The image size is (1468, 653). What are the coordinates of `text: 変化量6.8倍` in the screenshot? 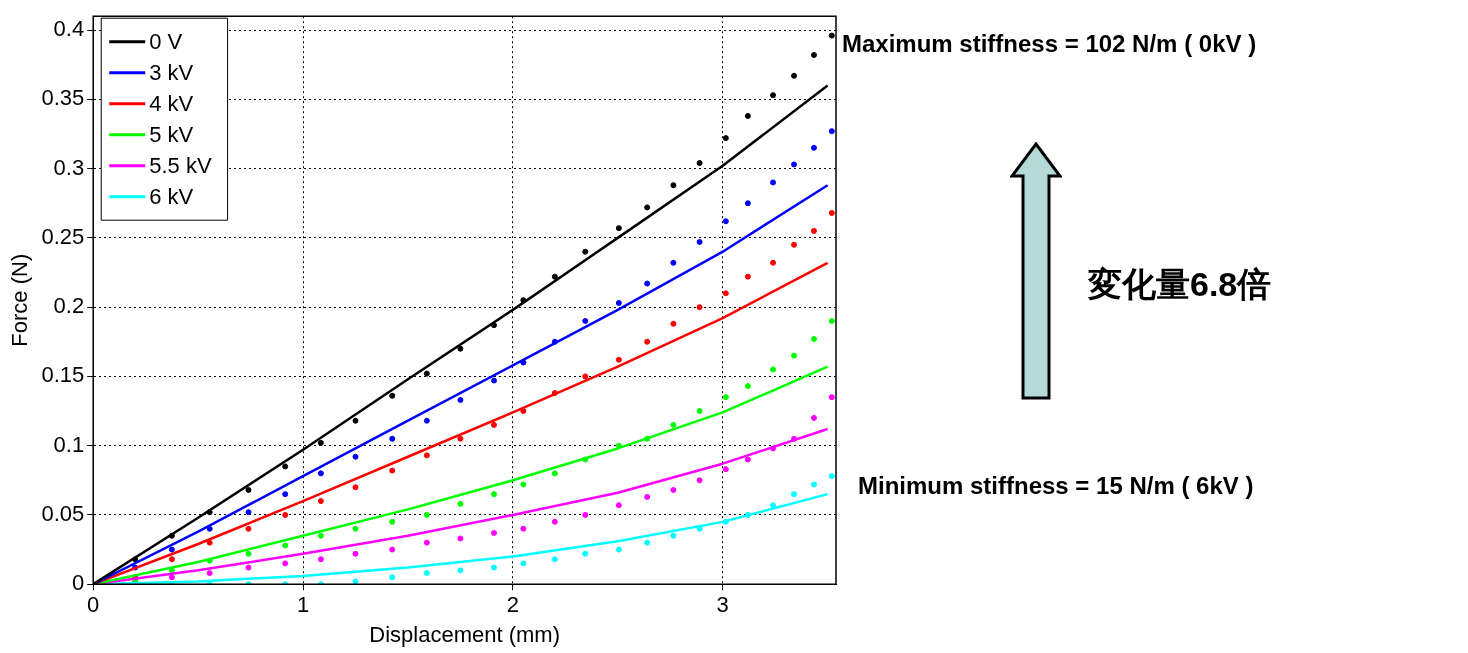 It's located at (1180, 284).